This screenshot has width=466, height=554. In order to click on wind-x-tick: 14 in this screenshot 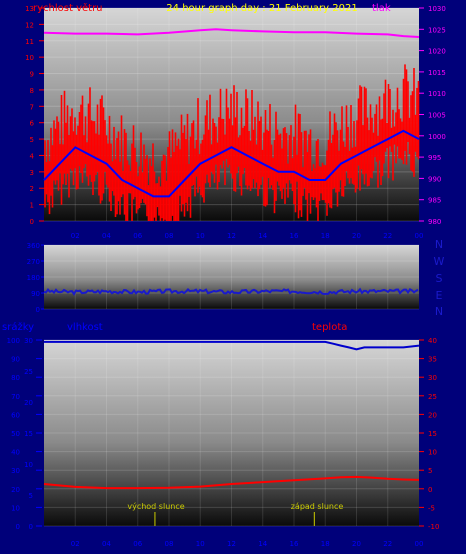, I will do `click(262, 236)`.